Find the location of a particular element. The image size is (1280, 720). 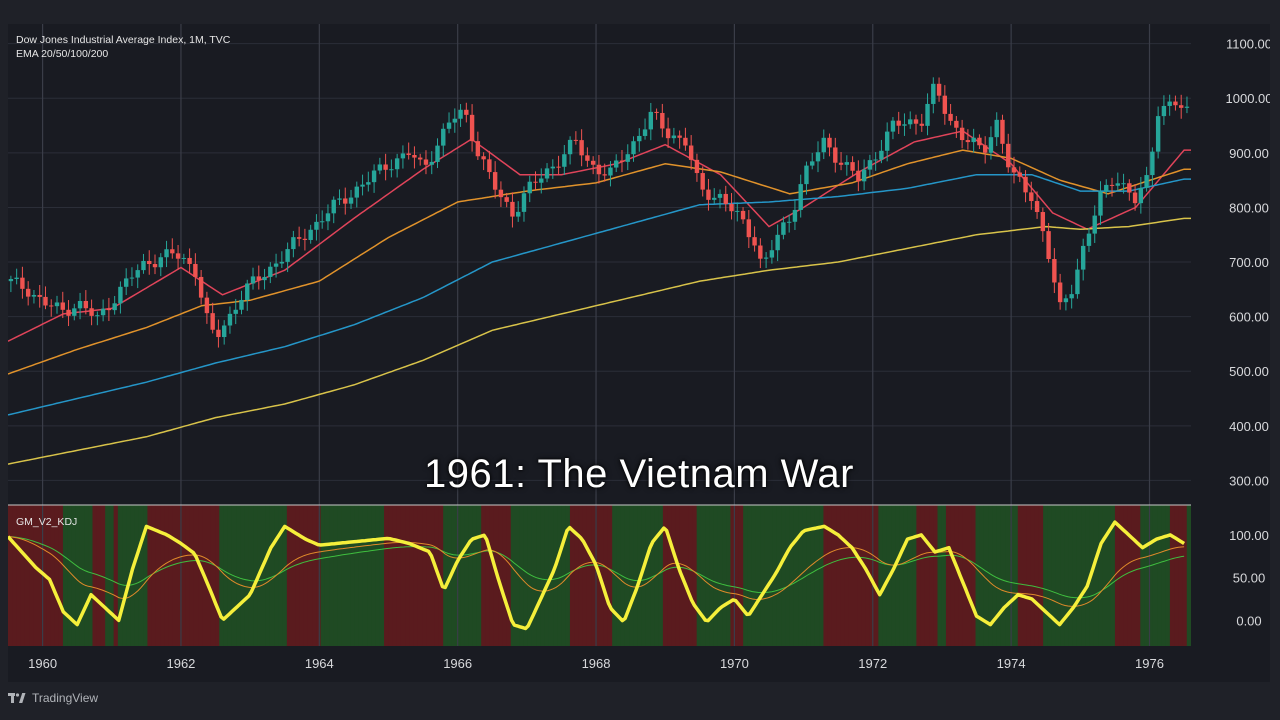

time-tick-label: 1968 is located at coordinates (596, 663).